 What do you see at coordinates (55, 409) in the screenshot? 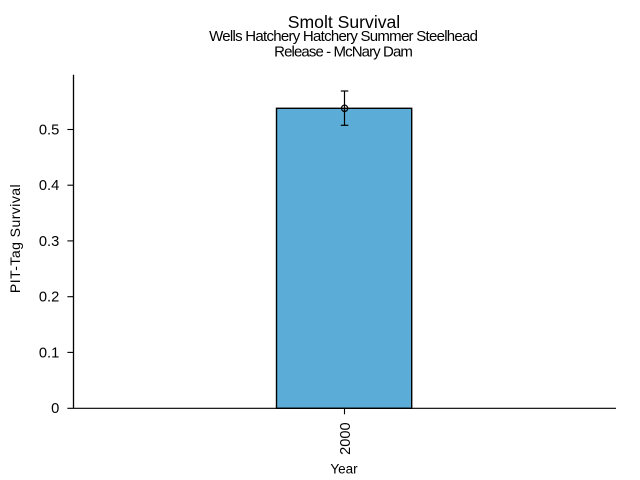
I see `svg-text: 0` at bounding box center [55, 409].